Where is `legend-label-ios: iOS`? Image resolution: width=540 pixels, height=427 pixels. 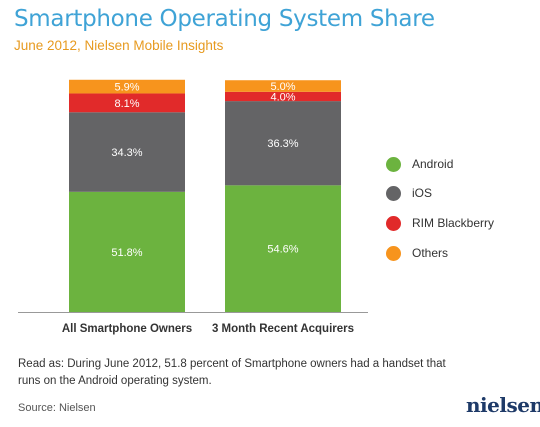 legend-label-ios: iOS is located at coordinates (422, 193).